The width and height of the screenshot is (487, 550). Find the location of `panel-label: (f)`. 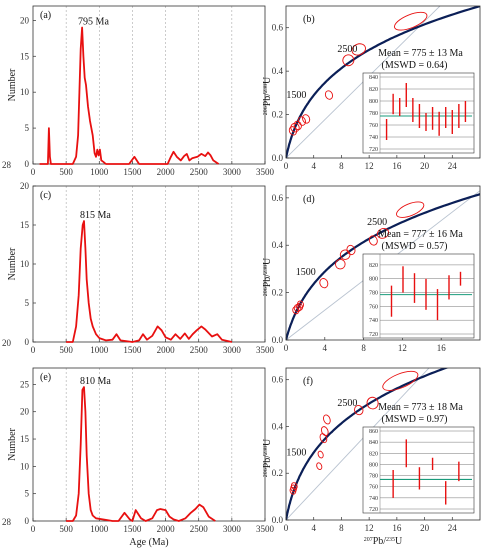

panel-label: (f) is located at coordinates (308, 381).